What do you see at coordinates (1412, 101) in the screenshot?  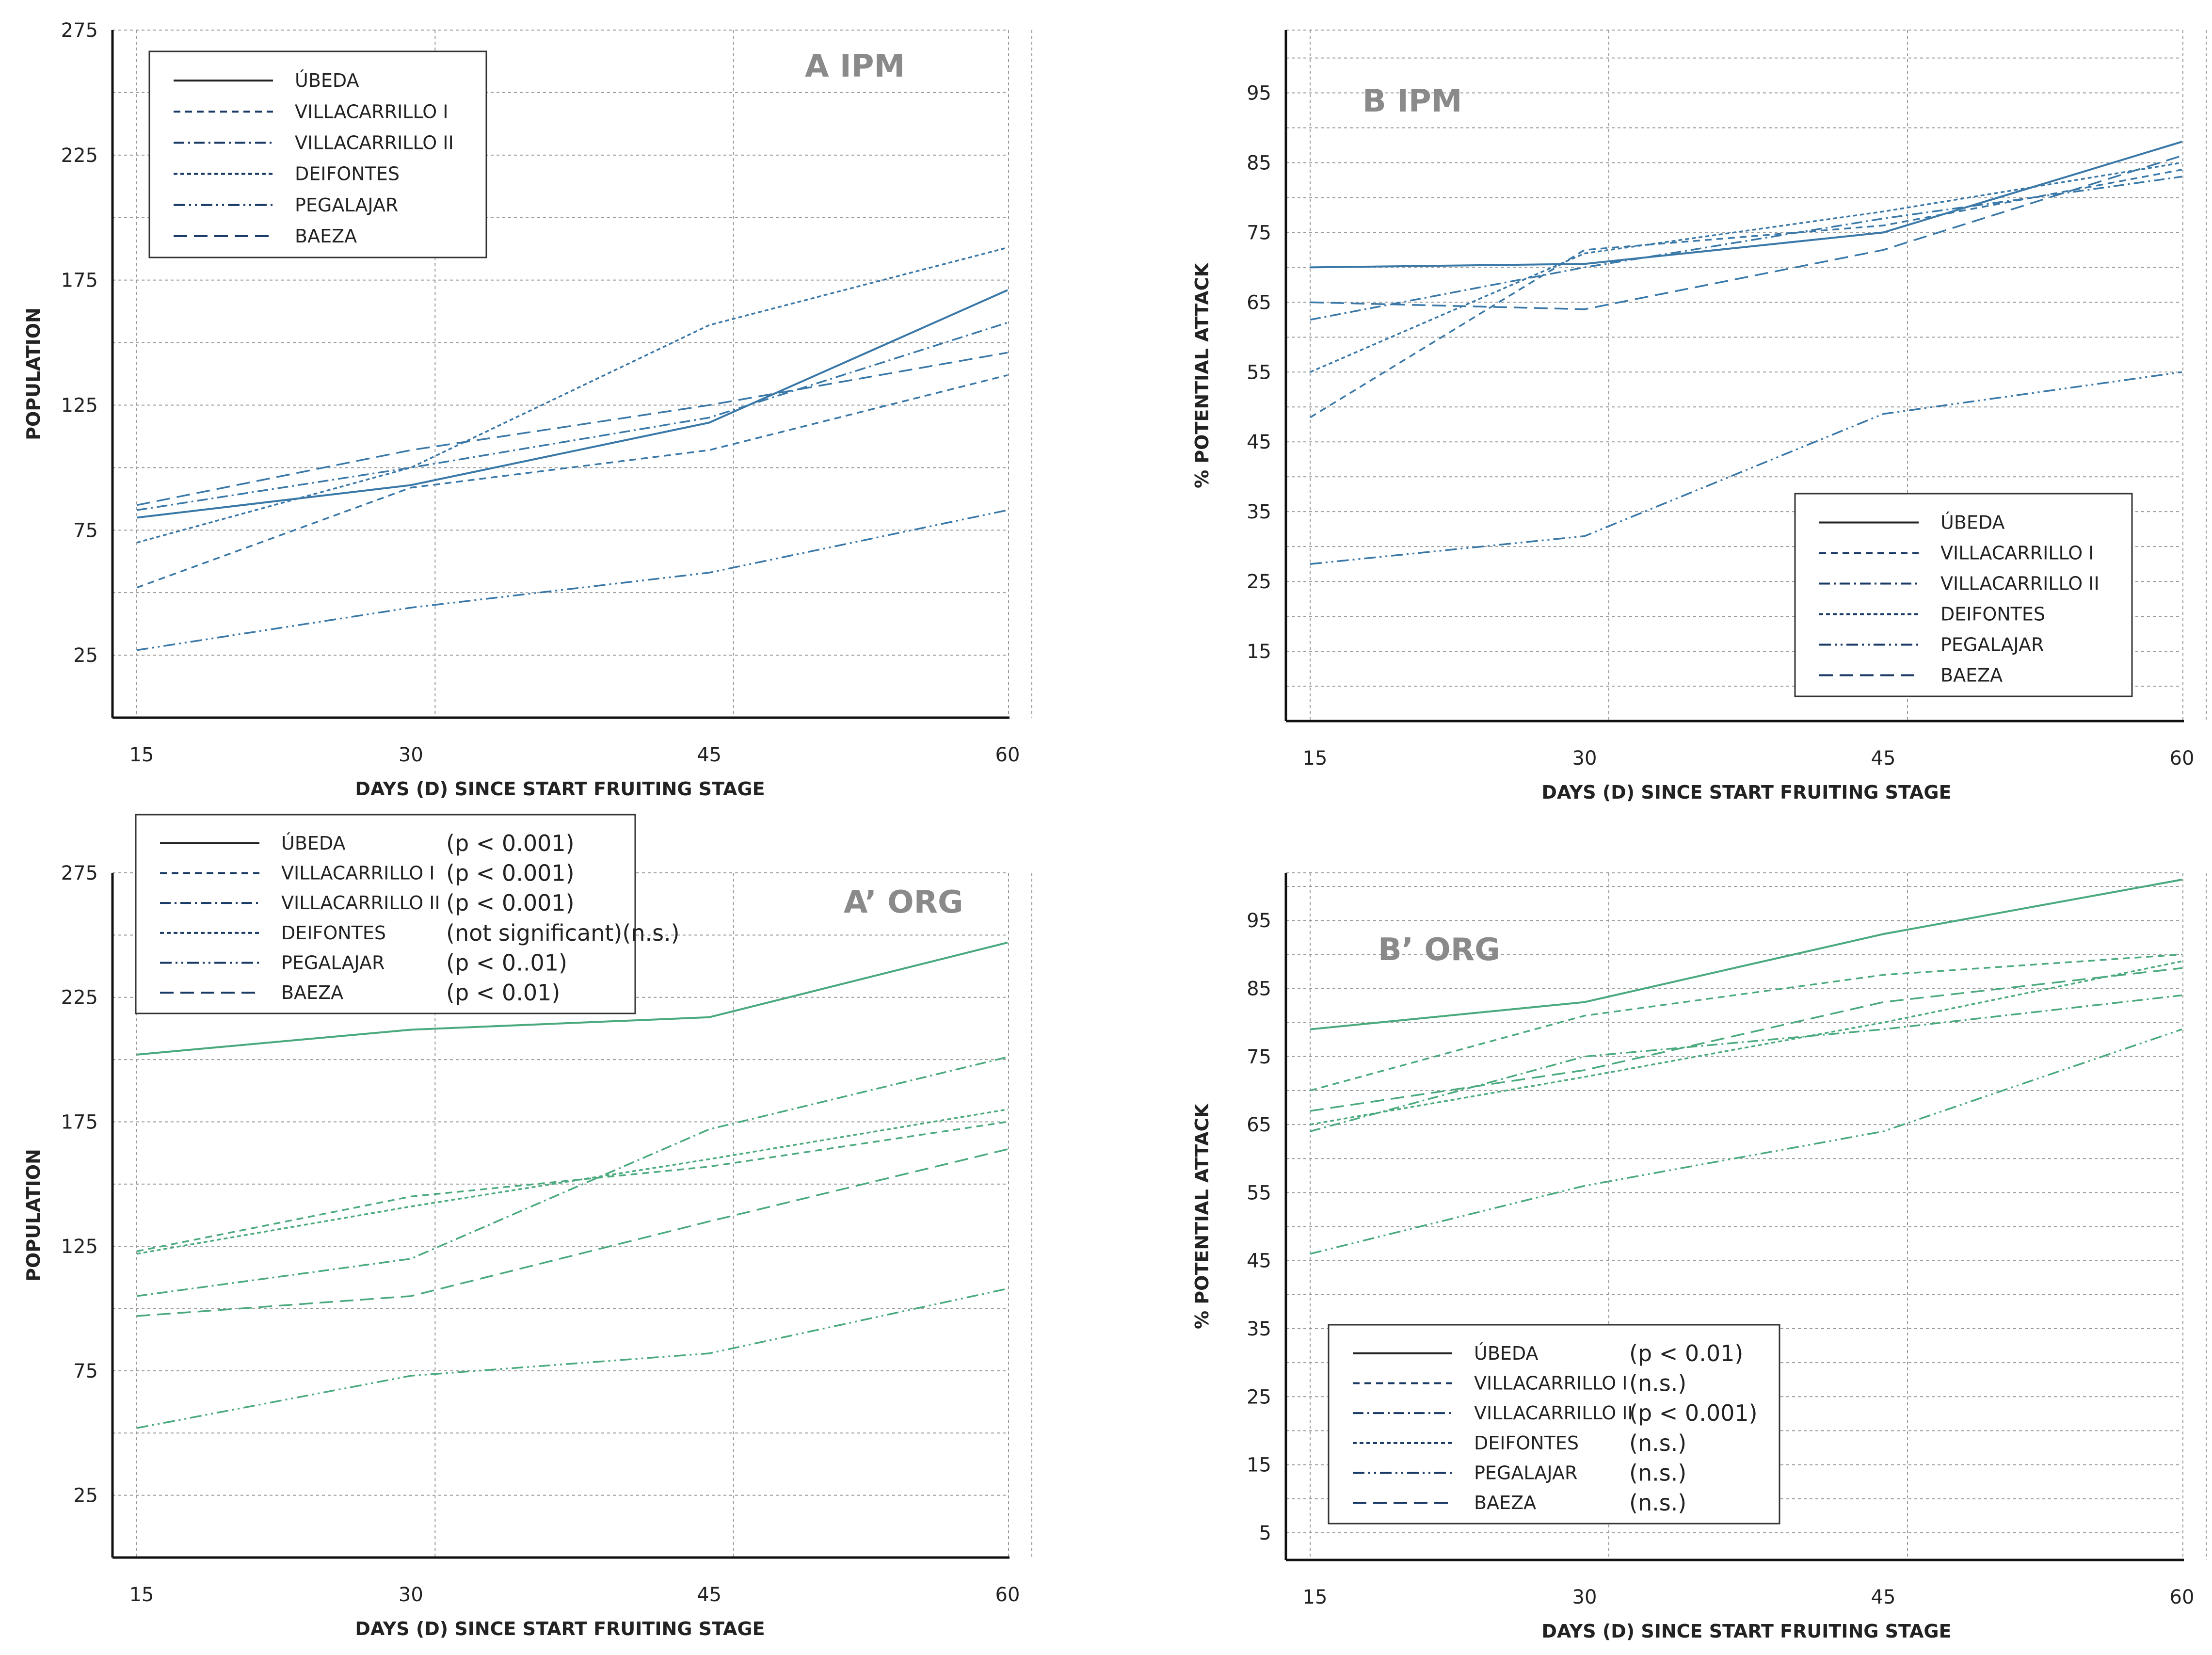 I see `panel-title: B IPM` at bounding box center [1412, 101].